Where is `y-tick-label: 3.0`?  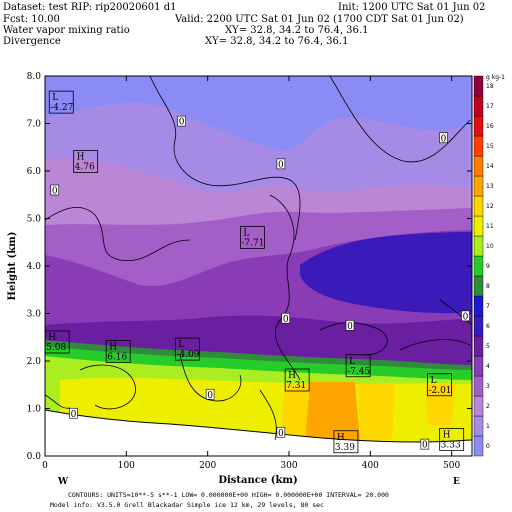 y-tick-label: 3.0 is located at coordinates (34, 315).